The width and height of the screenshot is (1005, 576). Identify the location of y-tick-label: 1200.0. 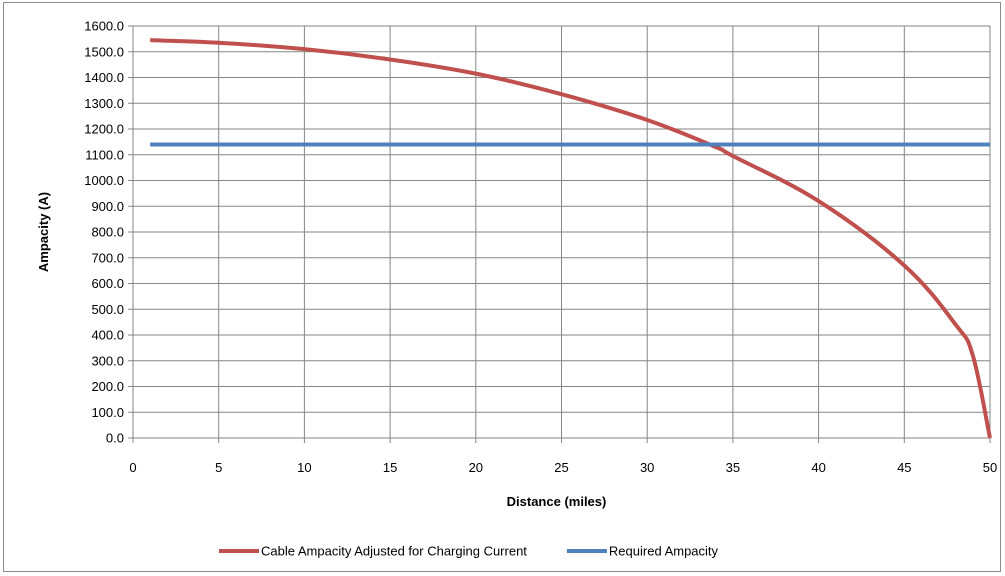
(104, 129).